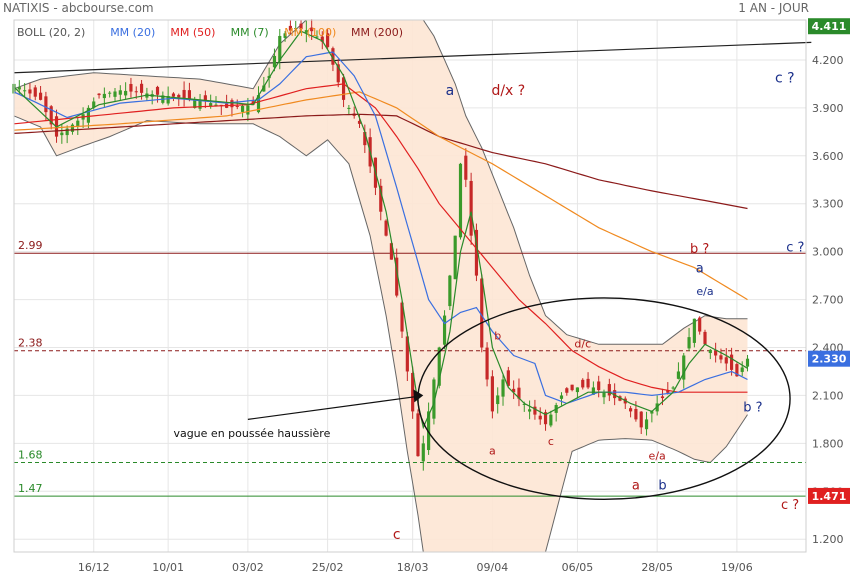 The image size is (855, 580). I want to click on y-tick-label: 1.200, so click(828, 539).